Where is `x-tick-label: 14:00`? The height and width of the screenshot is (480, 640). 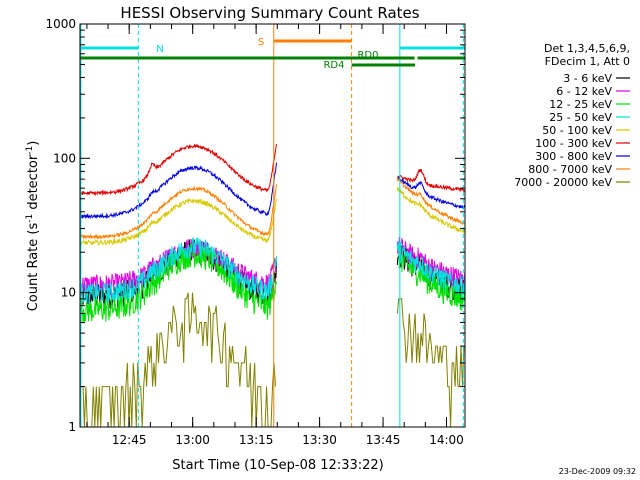
x-tick-label: 14:00 is located at coordinates (446, 440).